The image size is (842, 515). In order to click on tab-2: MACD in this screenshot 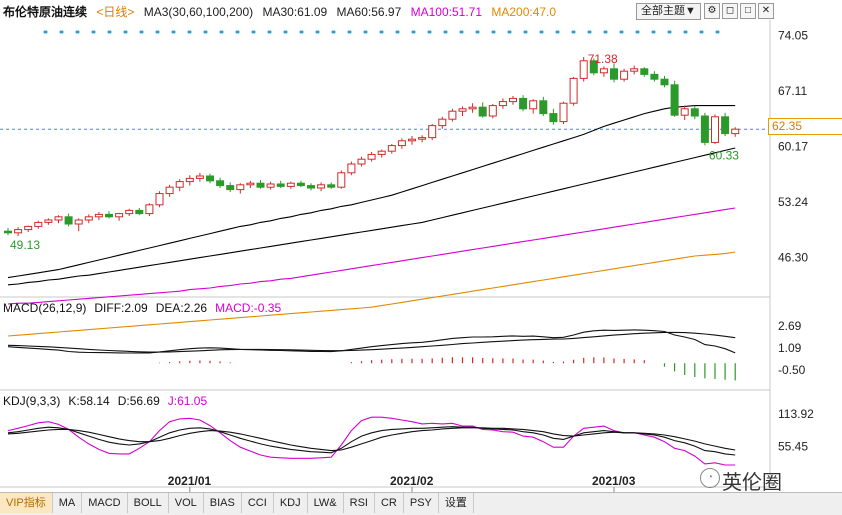, I will do `click(105, 503)`.